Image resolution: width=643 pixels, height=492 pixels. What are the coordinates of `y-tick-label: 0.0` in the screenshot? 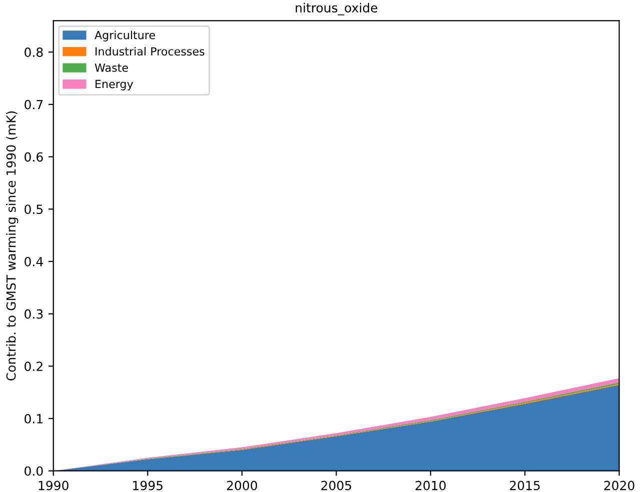 It's located at (33, 471).